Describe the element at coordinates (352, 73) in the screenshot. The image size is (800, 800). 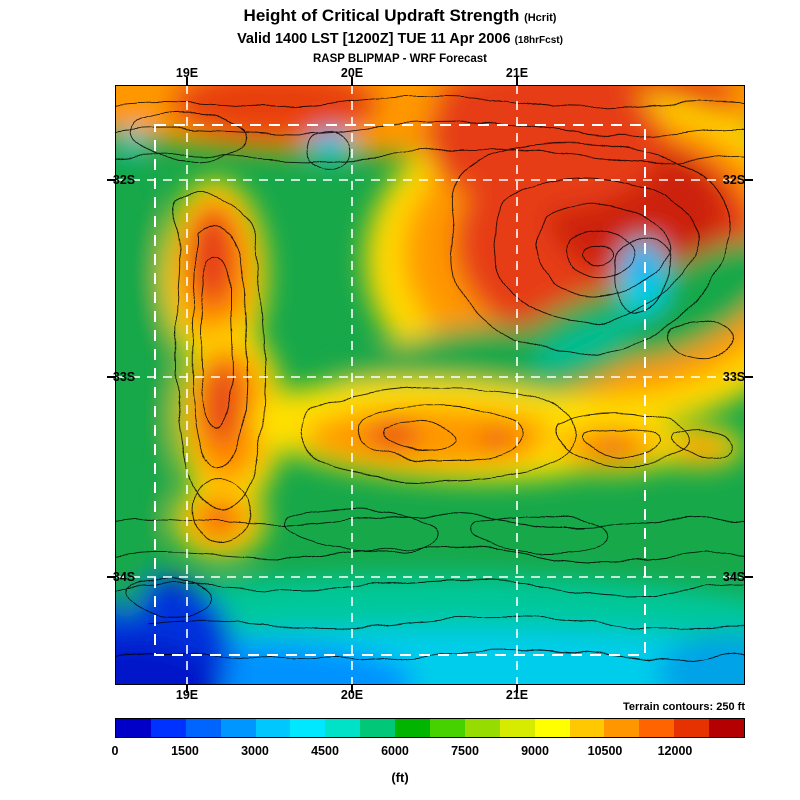
I see `x-label-top-20e: 20E` at that location.